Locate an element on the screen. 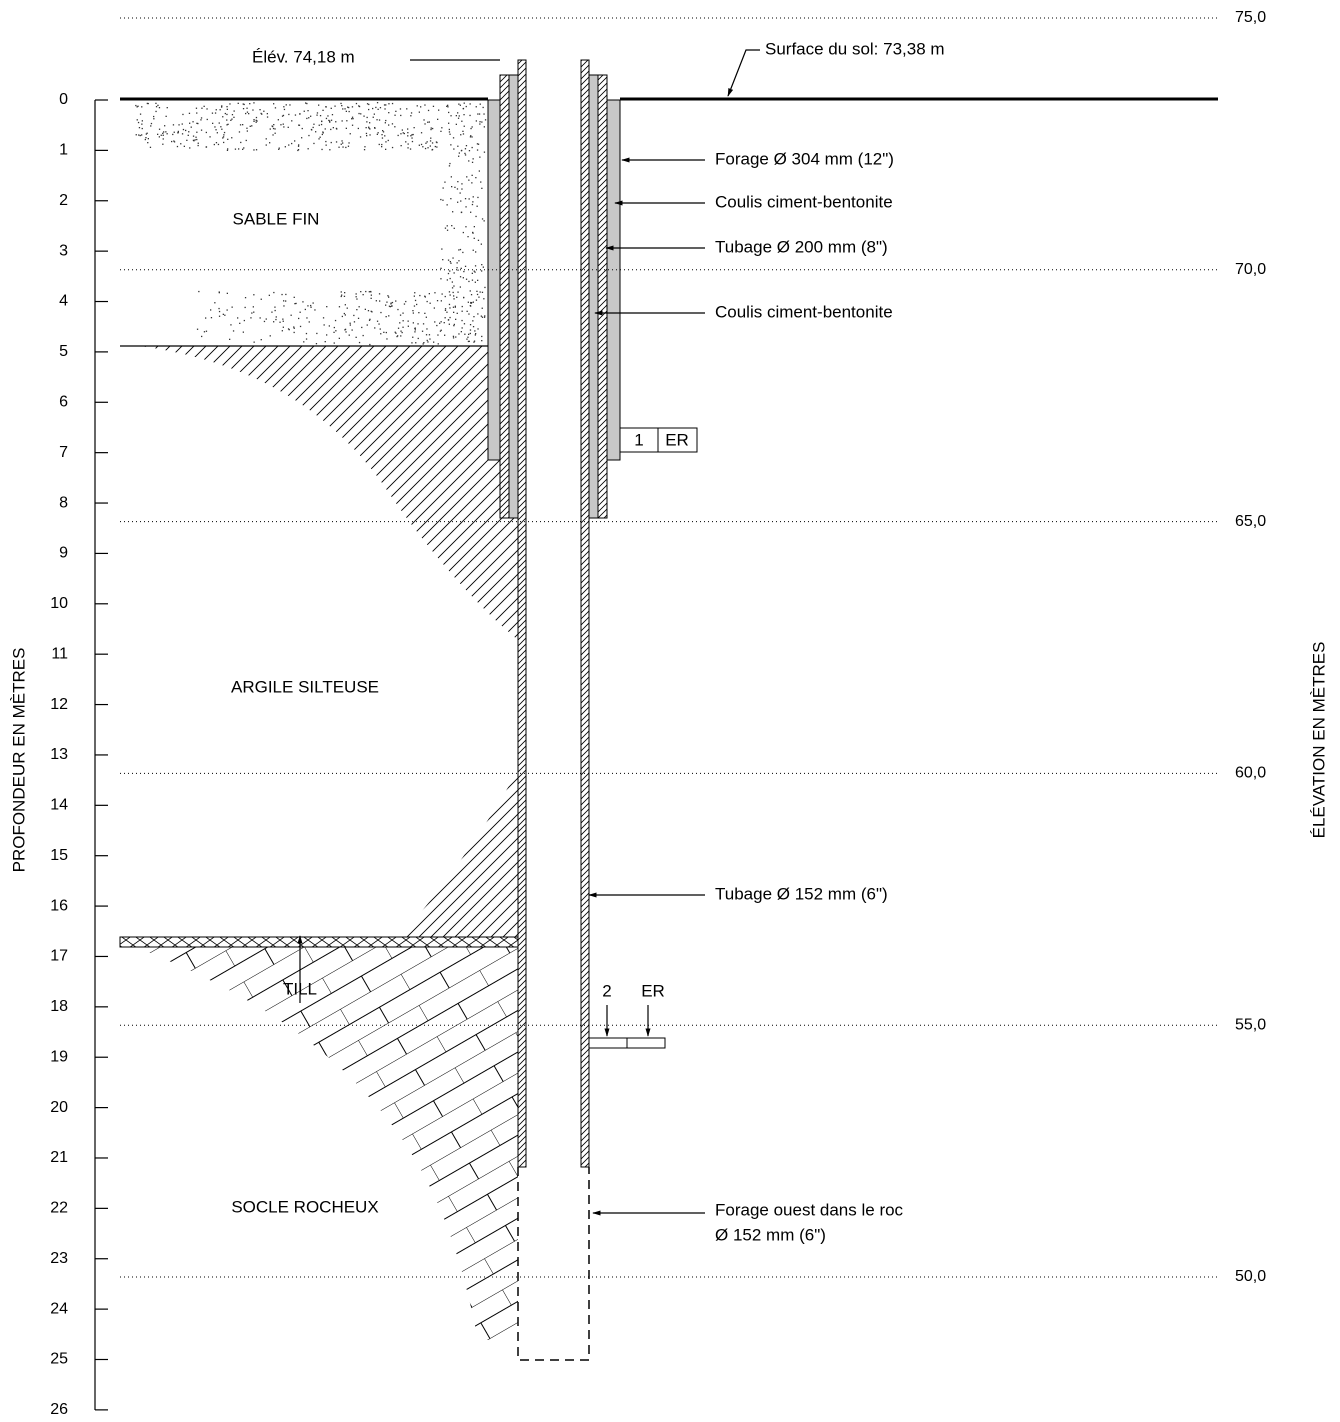 This screenshot has width=1340, height=1422. depth-tick-label: 1 is located at coordinates (63, 150).